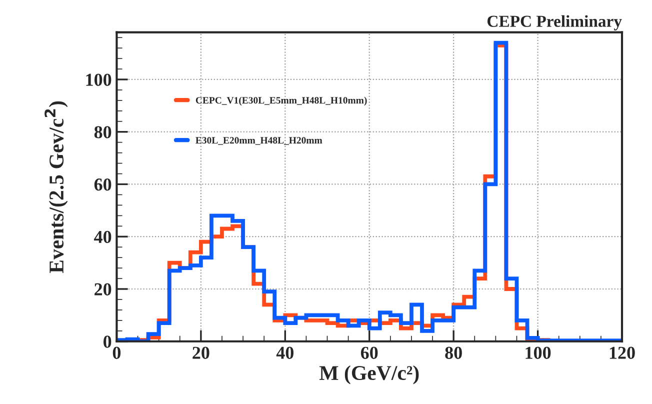  Describe the element at coordinates (369, 374) in the screenshot. I see `x-axis-title: M (GeV/c²)` at that location.